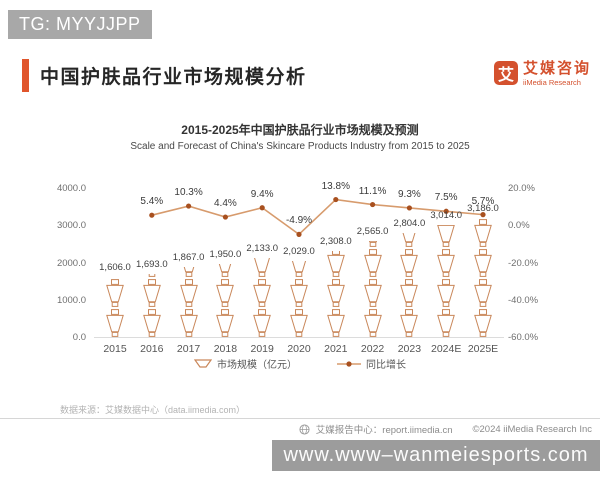 The image size is (600, 480). Describe the element at coordinates (262, 194) in the screenshot. I see `growth-value-label: 9.4%` at that location.